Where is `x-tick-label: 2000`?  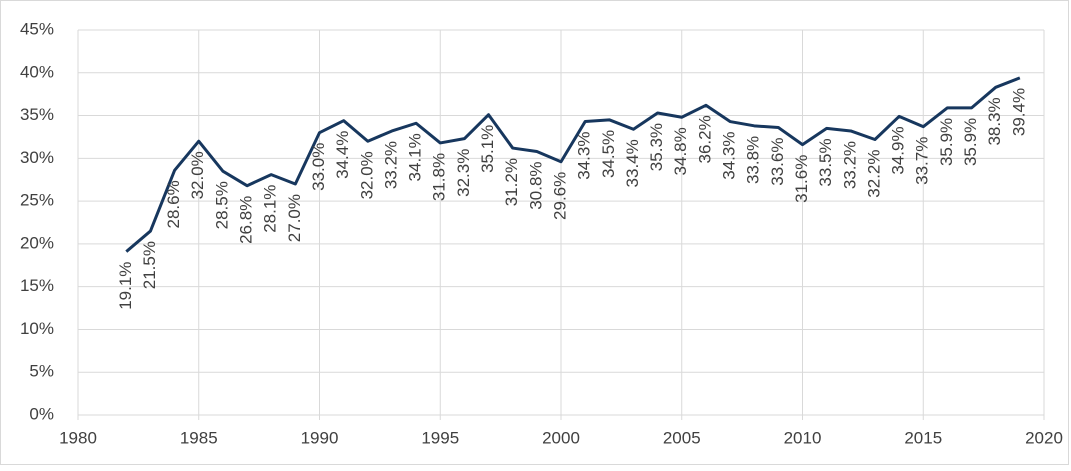 x-tick-label: 2000 is located at coordinates (561, 437).